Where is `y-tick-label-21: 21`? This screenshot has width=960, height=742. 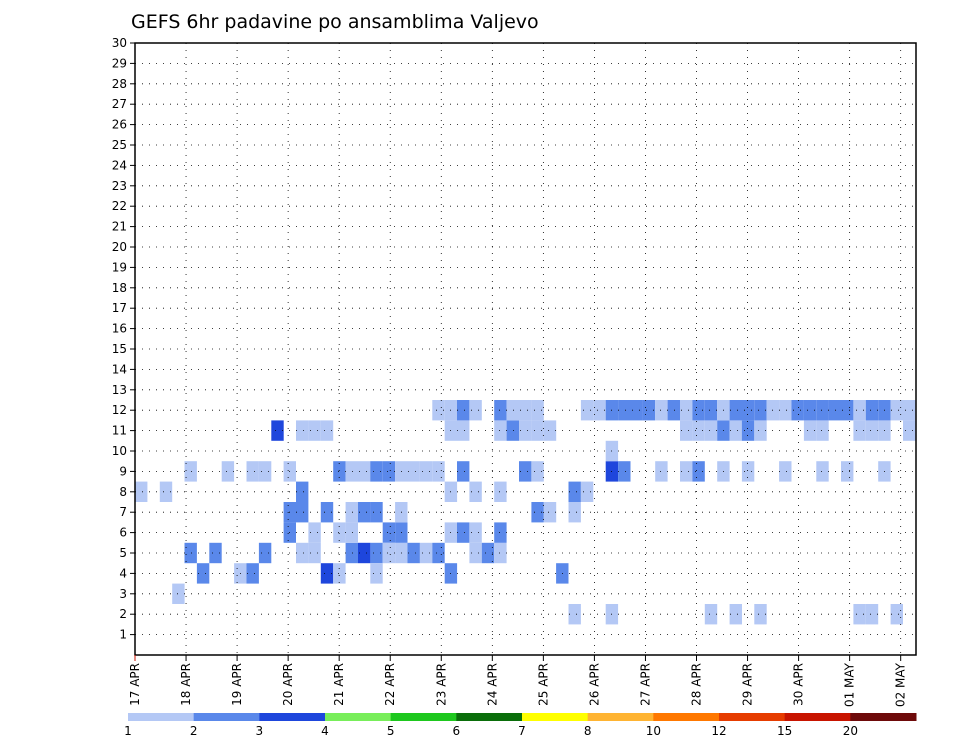 y-tick-label-21: 21 is located at coordinates (119, 227).